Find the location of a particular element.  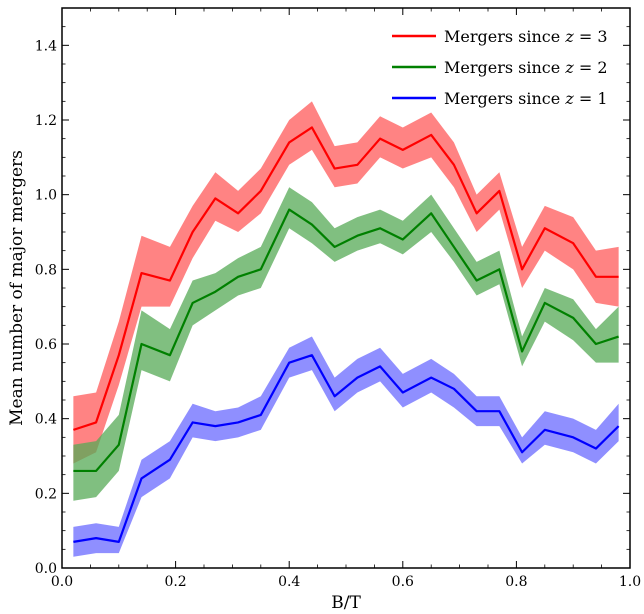

y-tick-label: 0.4 is located at coordinates (46, 420).